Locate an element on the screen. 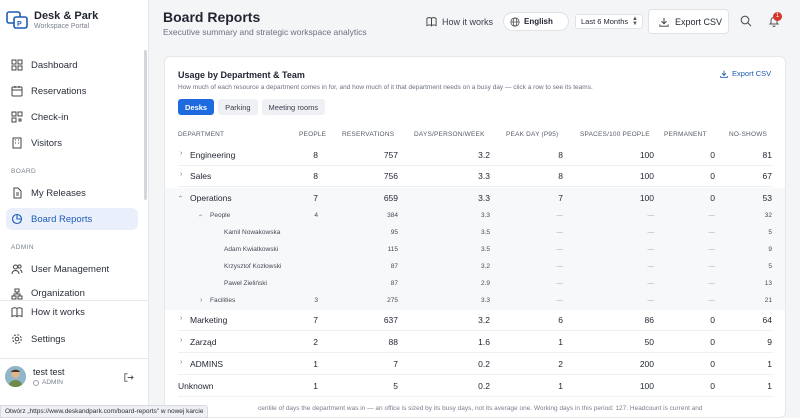 The image size is (800, 418). book-icon is located at coordinates (17, 312).